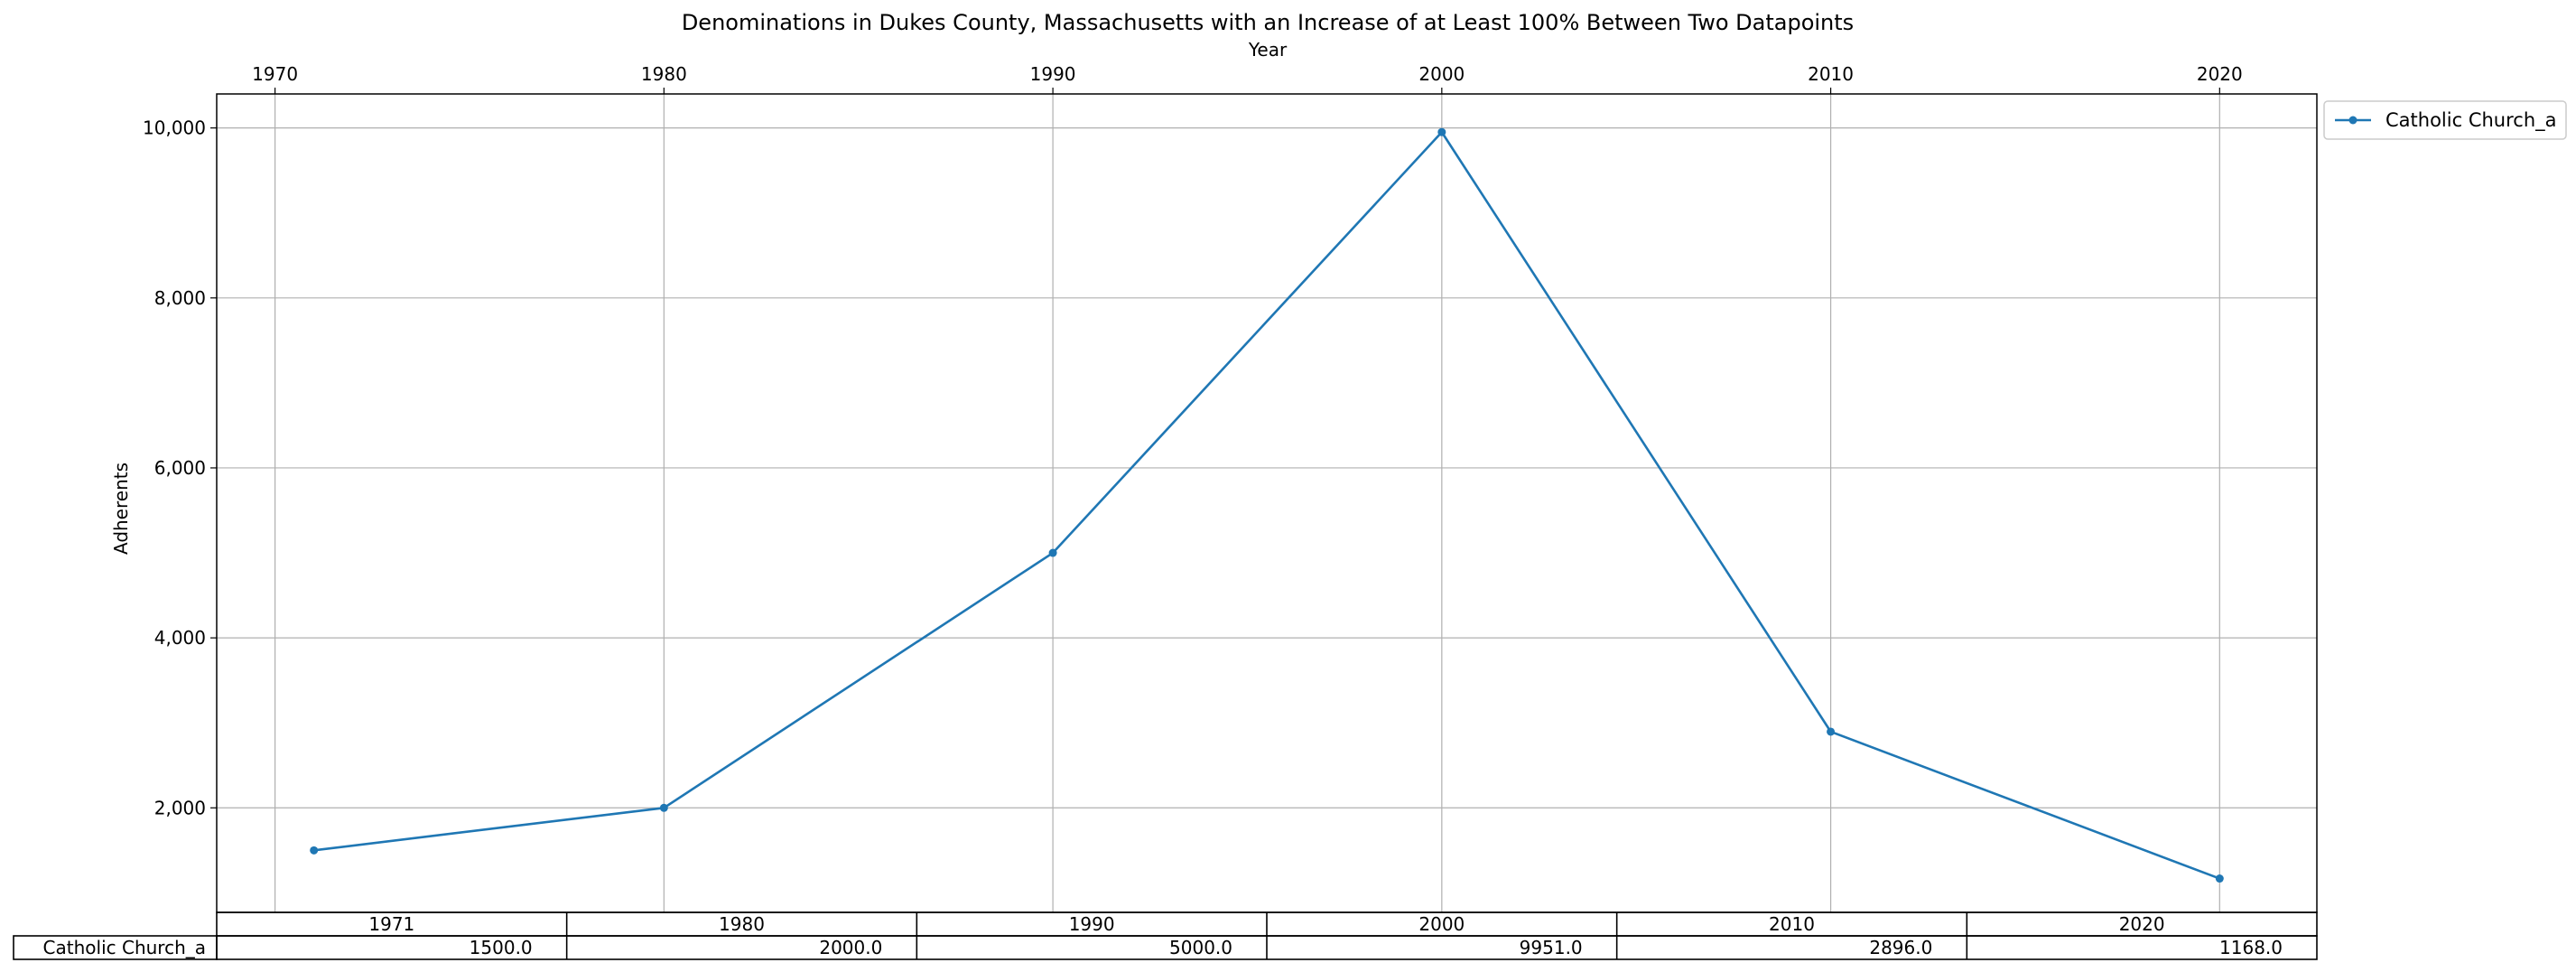 The height and width of the screenshot is (972, 2576). What do you see at coordinates (124, 947) in the screenshot?
I see `table-row-label: Catholic Church_a` at bounding box center [124, 947].